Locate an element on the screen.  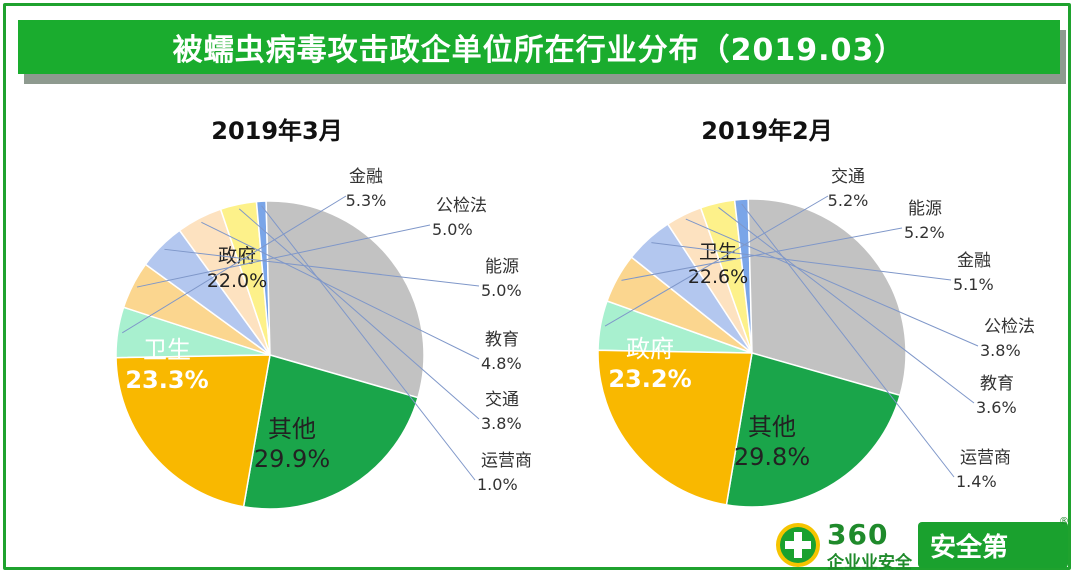
logo-badge: 安全第 is located at coordinates (993, 545).